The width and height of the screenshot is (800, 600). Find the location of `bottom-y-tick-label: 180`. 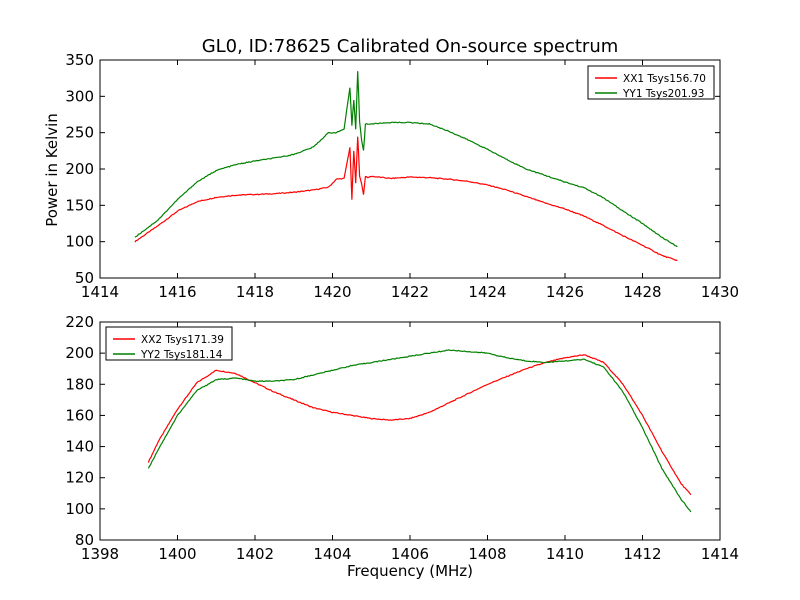

bottom-y-tick-label: 180 is located at coordinates (79, 384).